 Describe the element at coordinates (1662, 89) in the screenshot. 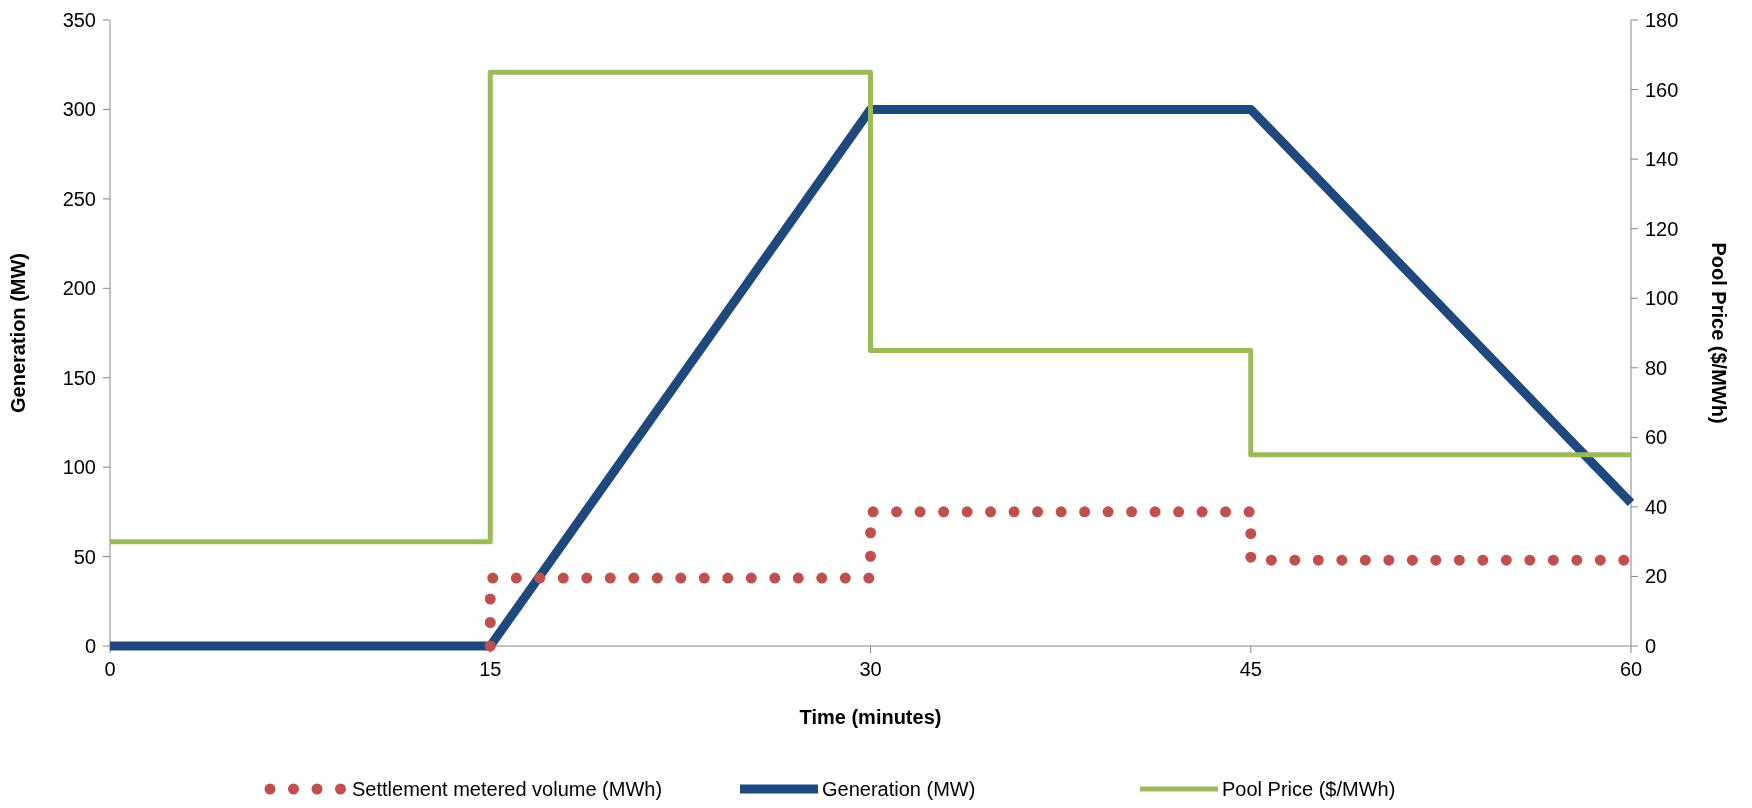

I see `y2-tick-label: 160` at that location.